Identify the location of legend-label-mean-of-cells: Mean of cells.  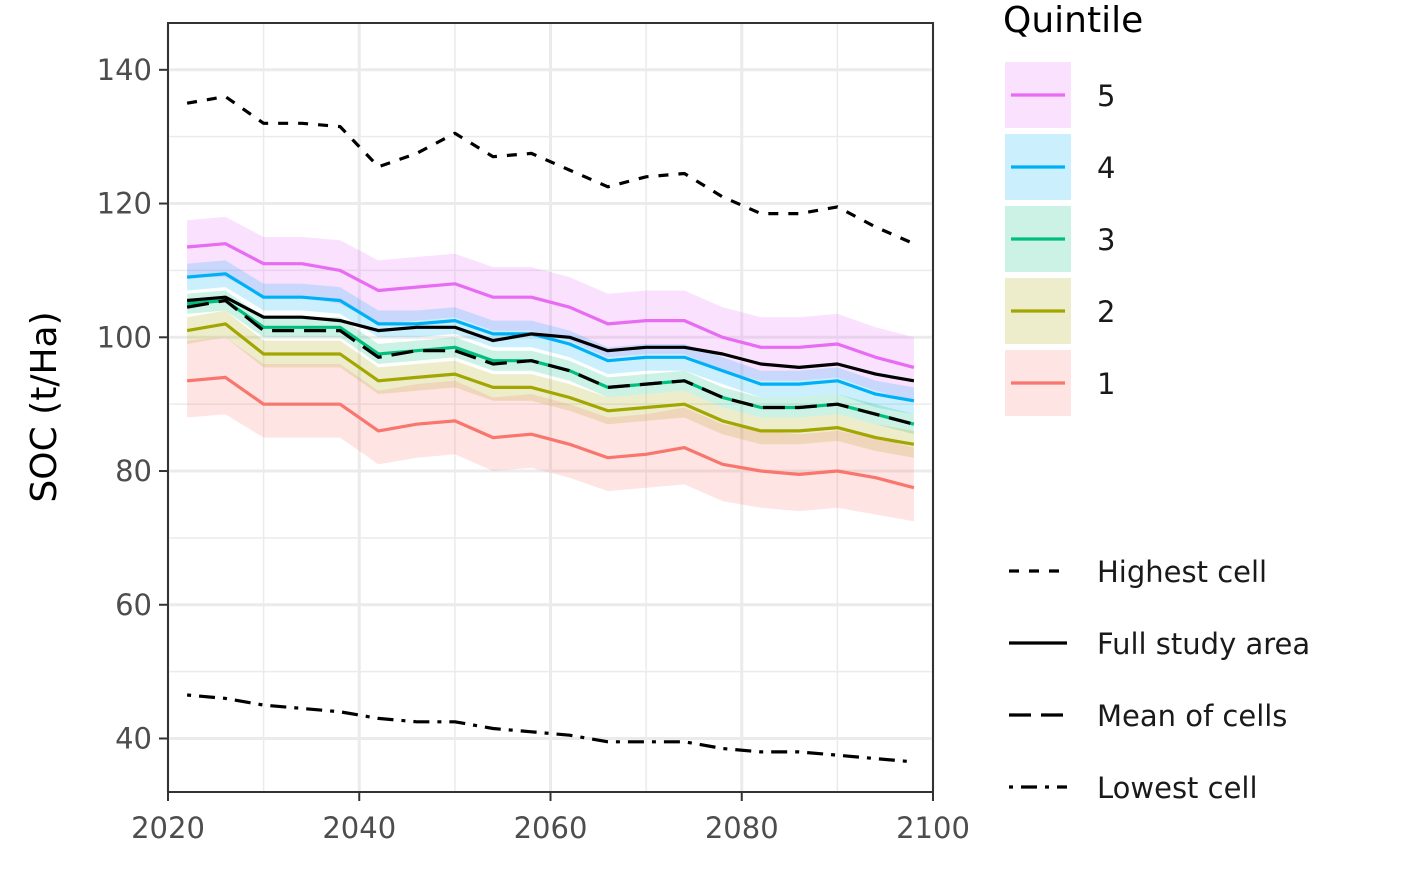
(1192, 716).